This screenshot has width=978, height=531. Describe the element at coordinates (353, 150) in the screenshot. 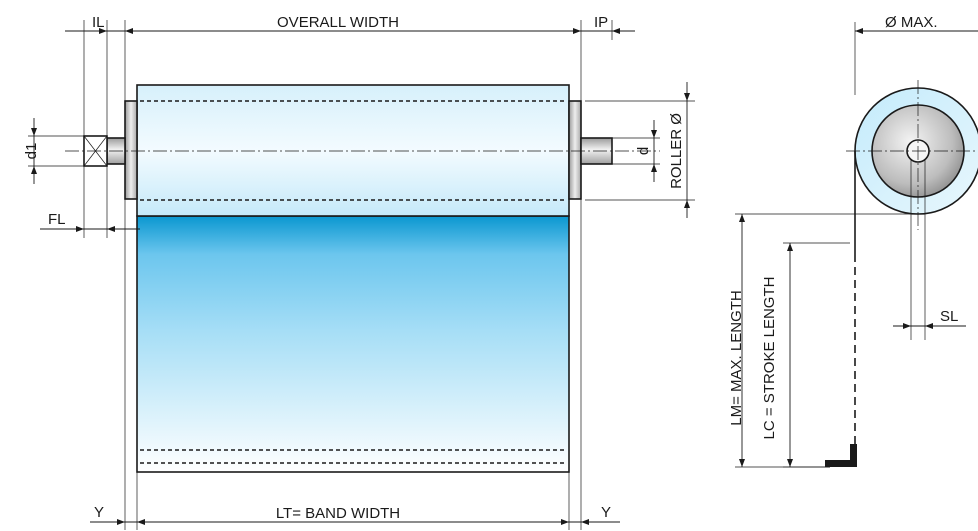

I see `roller-body` at that location.